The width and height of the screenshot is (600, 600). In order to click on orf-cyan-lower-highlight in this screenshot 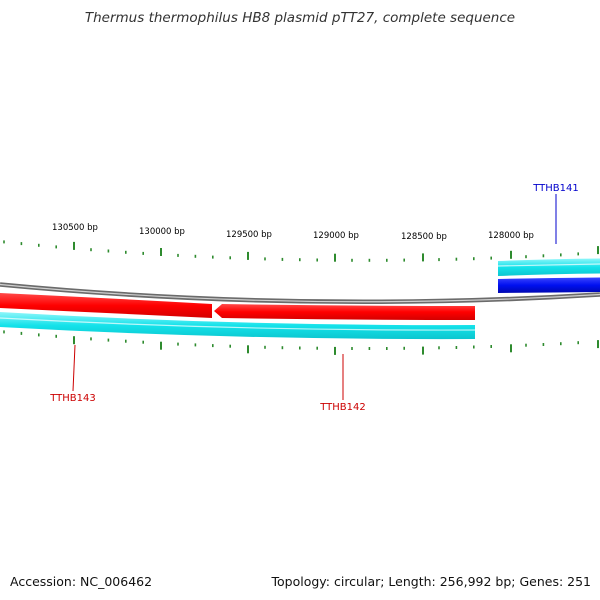, I will do `click(238, 324)`.